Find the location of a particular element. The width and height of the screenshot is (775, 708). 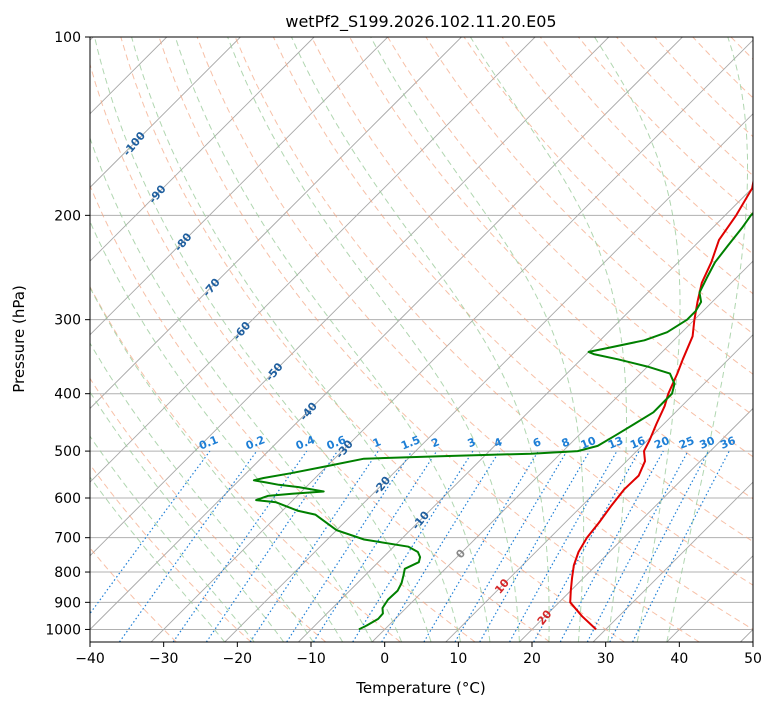

y-tick-label: 600 is located at coordinates (67, 499).